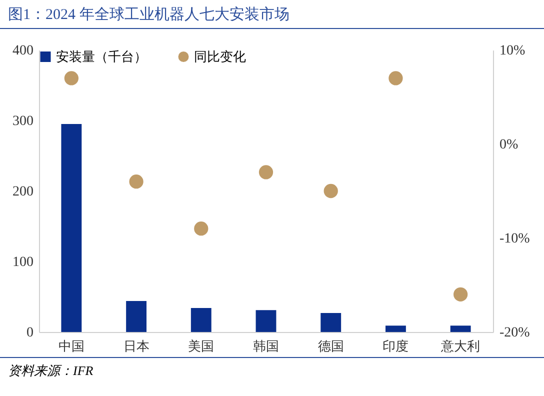 The width and height of the screenshot is (544, 396). I want to click on legend-label: 安装量（千台）, so click(101, 56).